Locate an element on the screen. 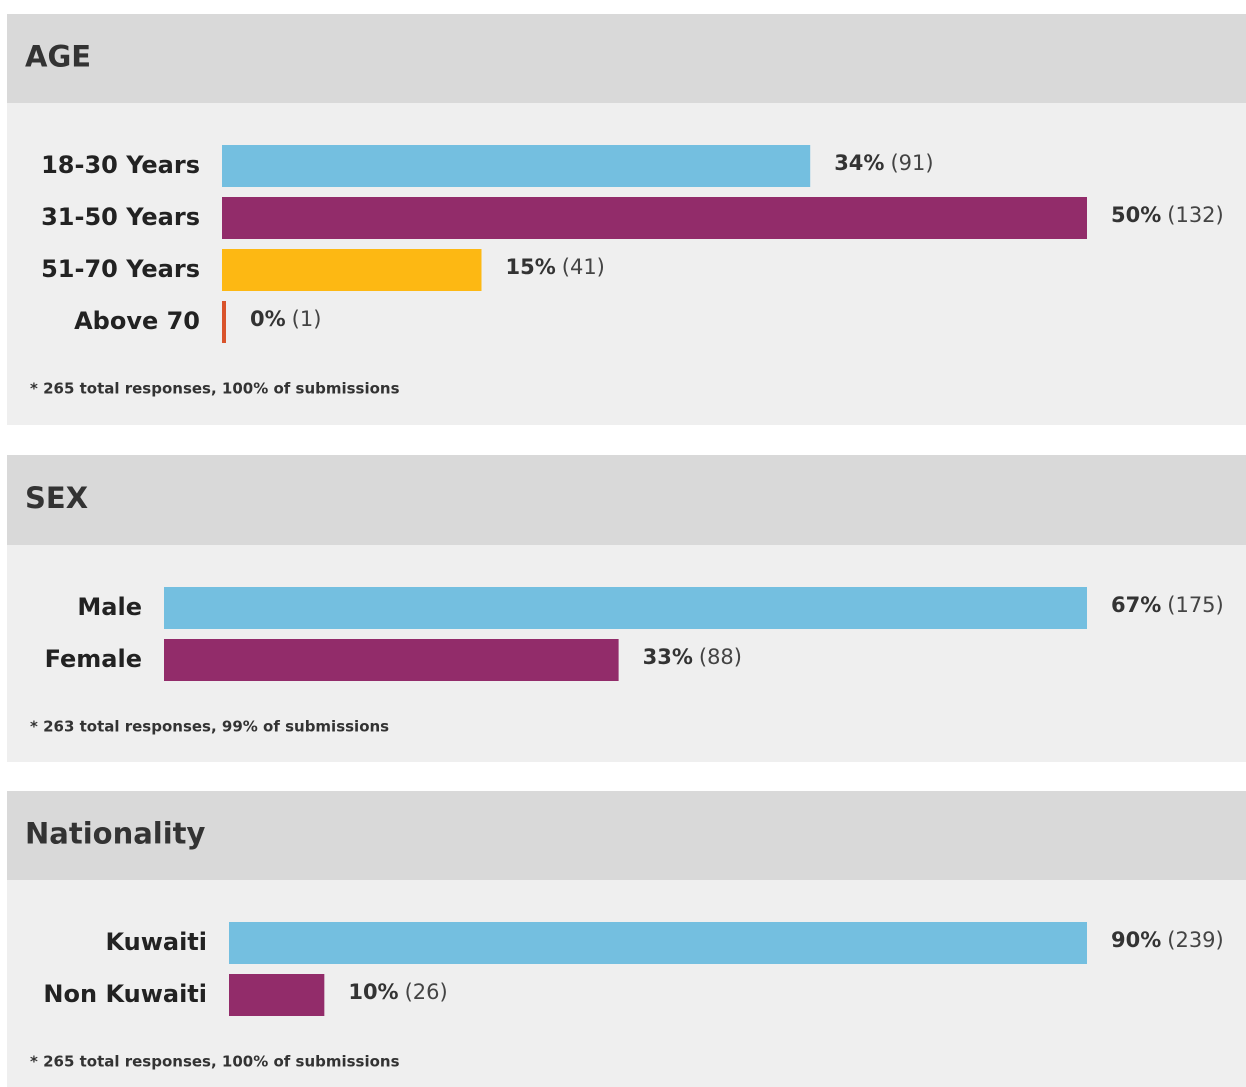 The height and width of the screenshot is (1087, 1246). count-label: (1) is located at coordinates (307, 319).